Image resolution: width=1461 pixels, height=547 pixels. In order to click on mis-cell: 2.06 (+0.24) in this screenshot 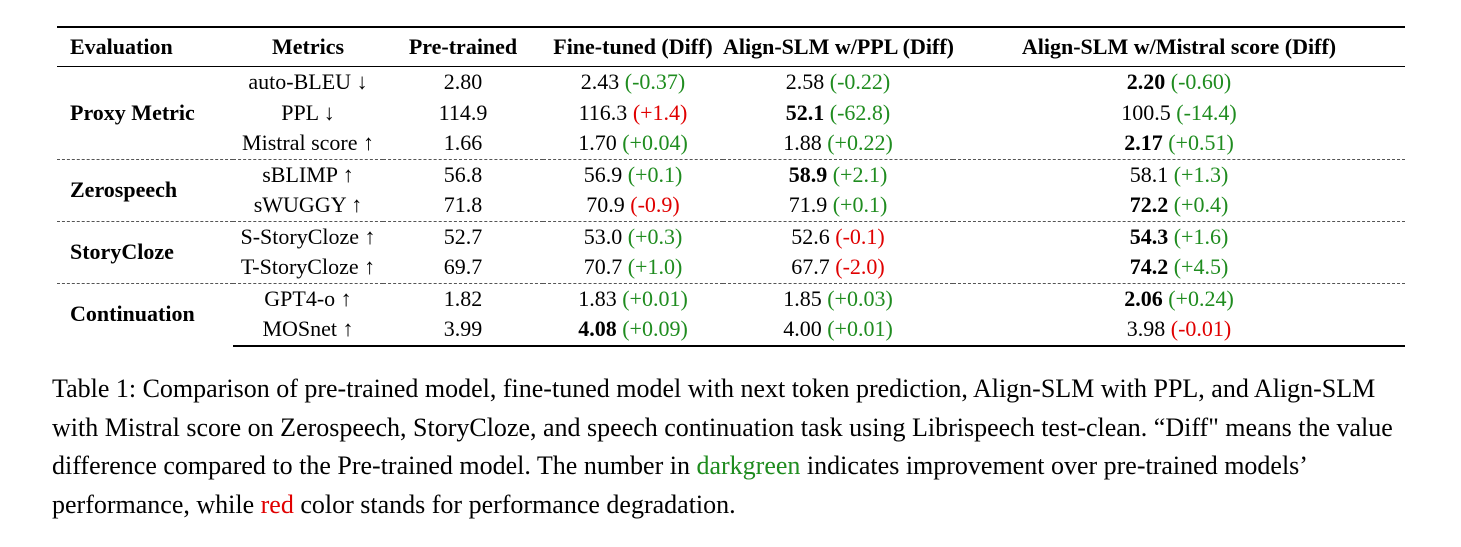, I will do `click(1179, 298)`.